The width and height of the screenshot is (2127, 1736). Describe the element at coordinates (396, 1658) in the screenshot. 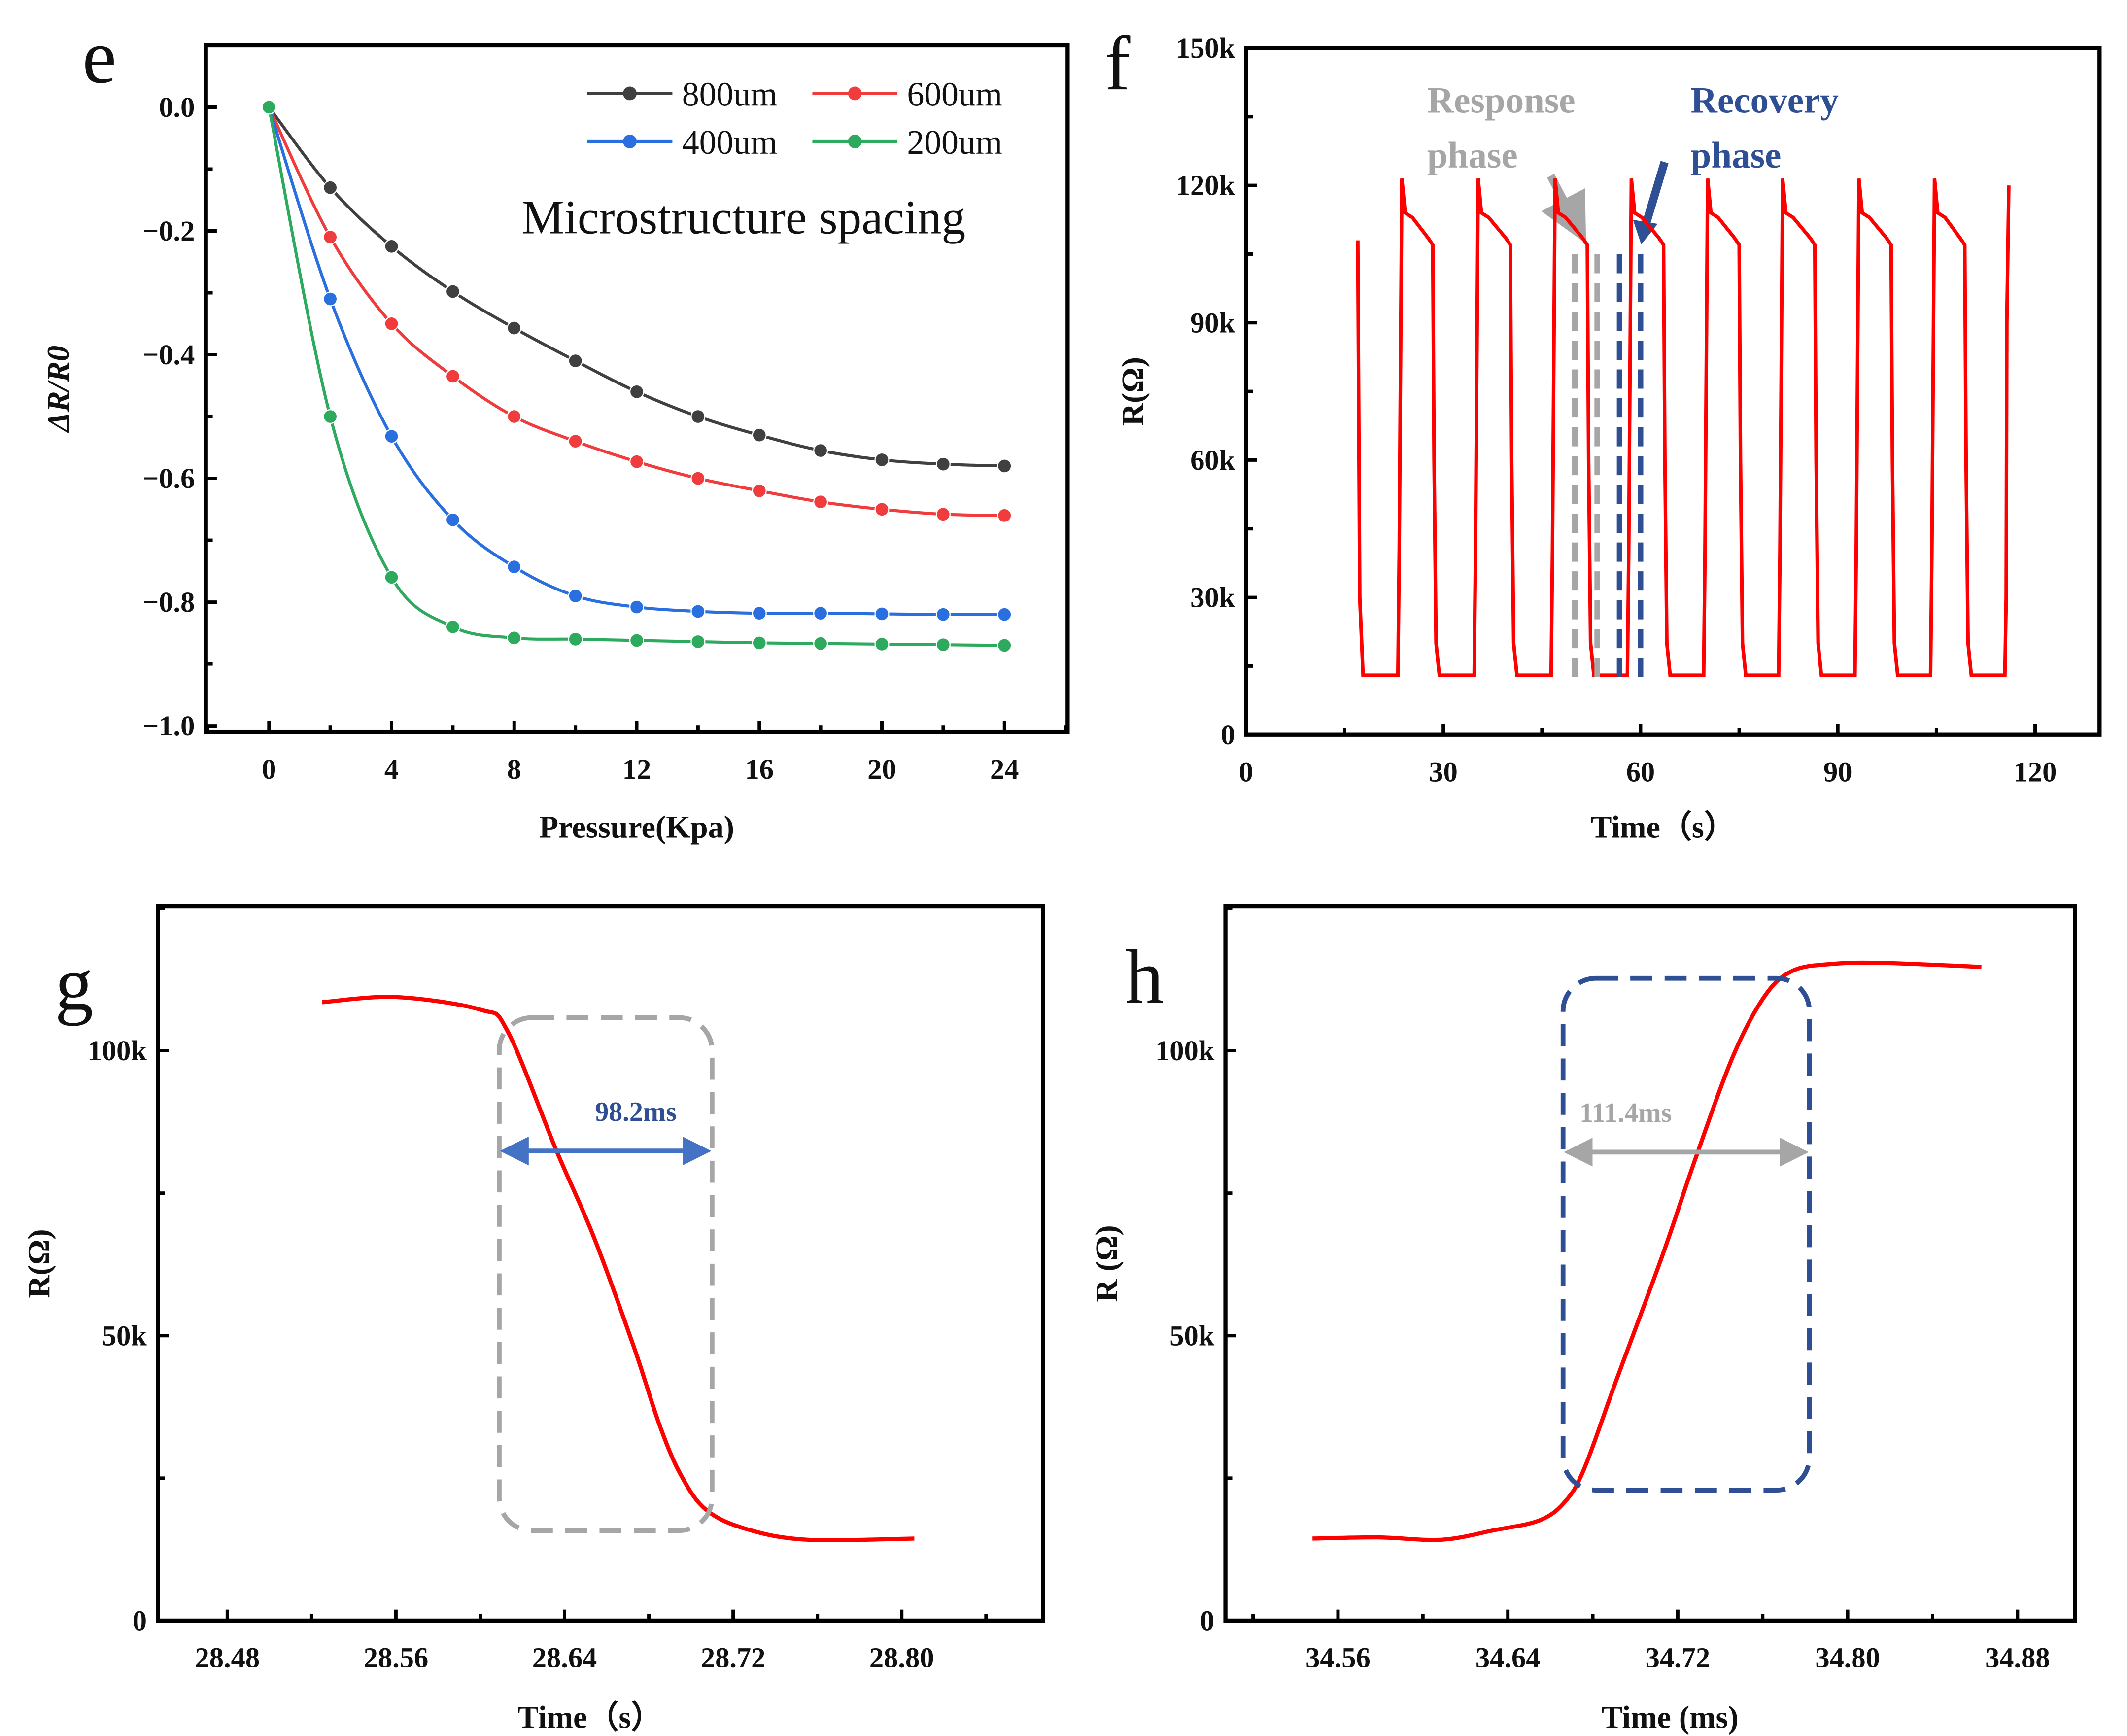

I see `x-tick-label: 28.56` at that location.